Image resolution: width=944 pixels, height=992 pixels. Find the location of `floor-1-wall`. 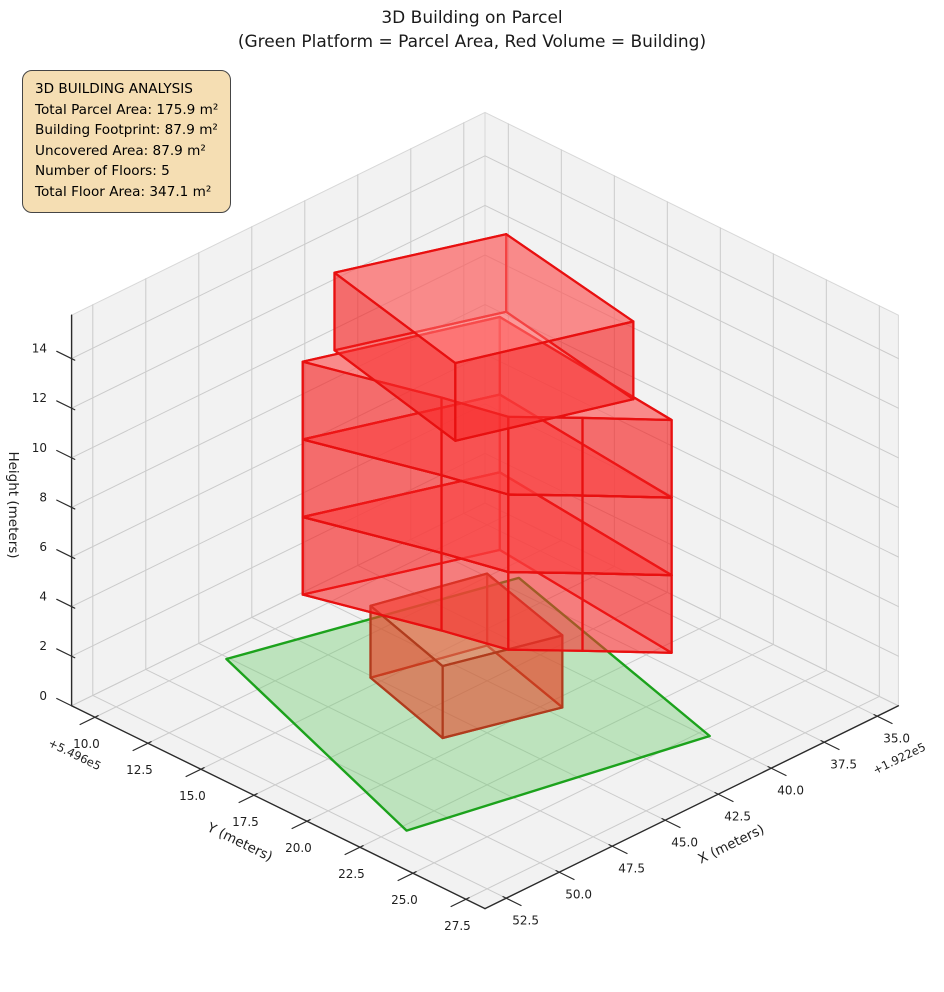

floor-1-wall is located at coordinates (406, 672).